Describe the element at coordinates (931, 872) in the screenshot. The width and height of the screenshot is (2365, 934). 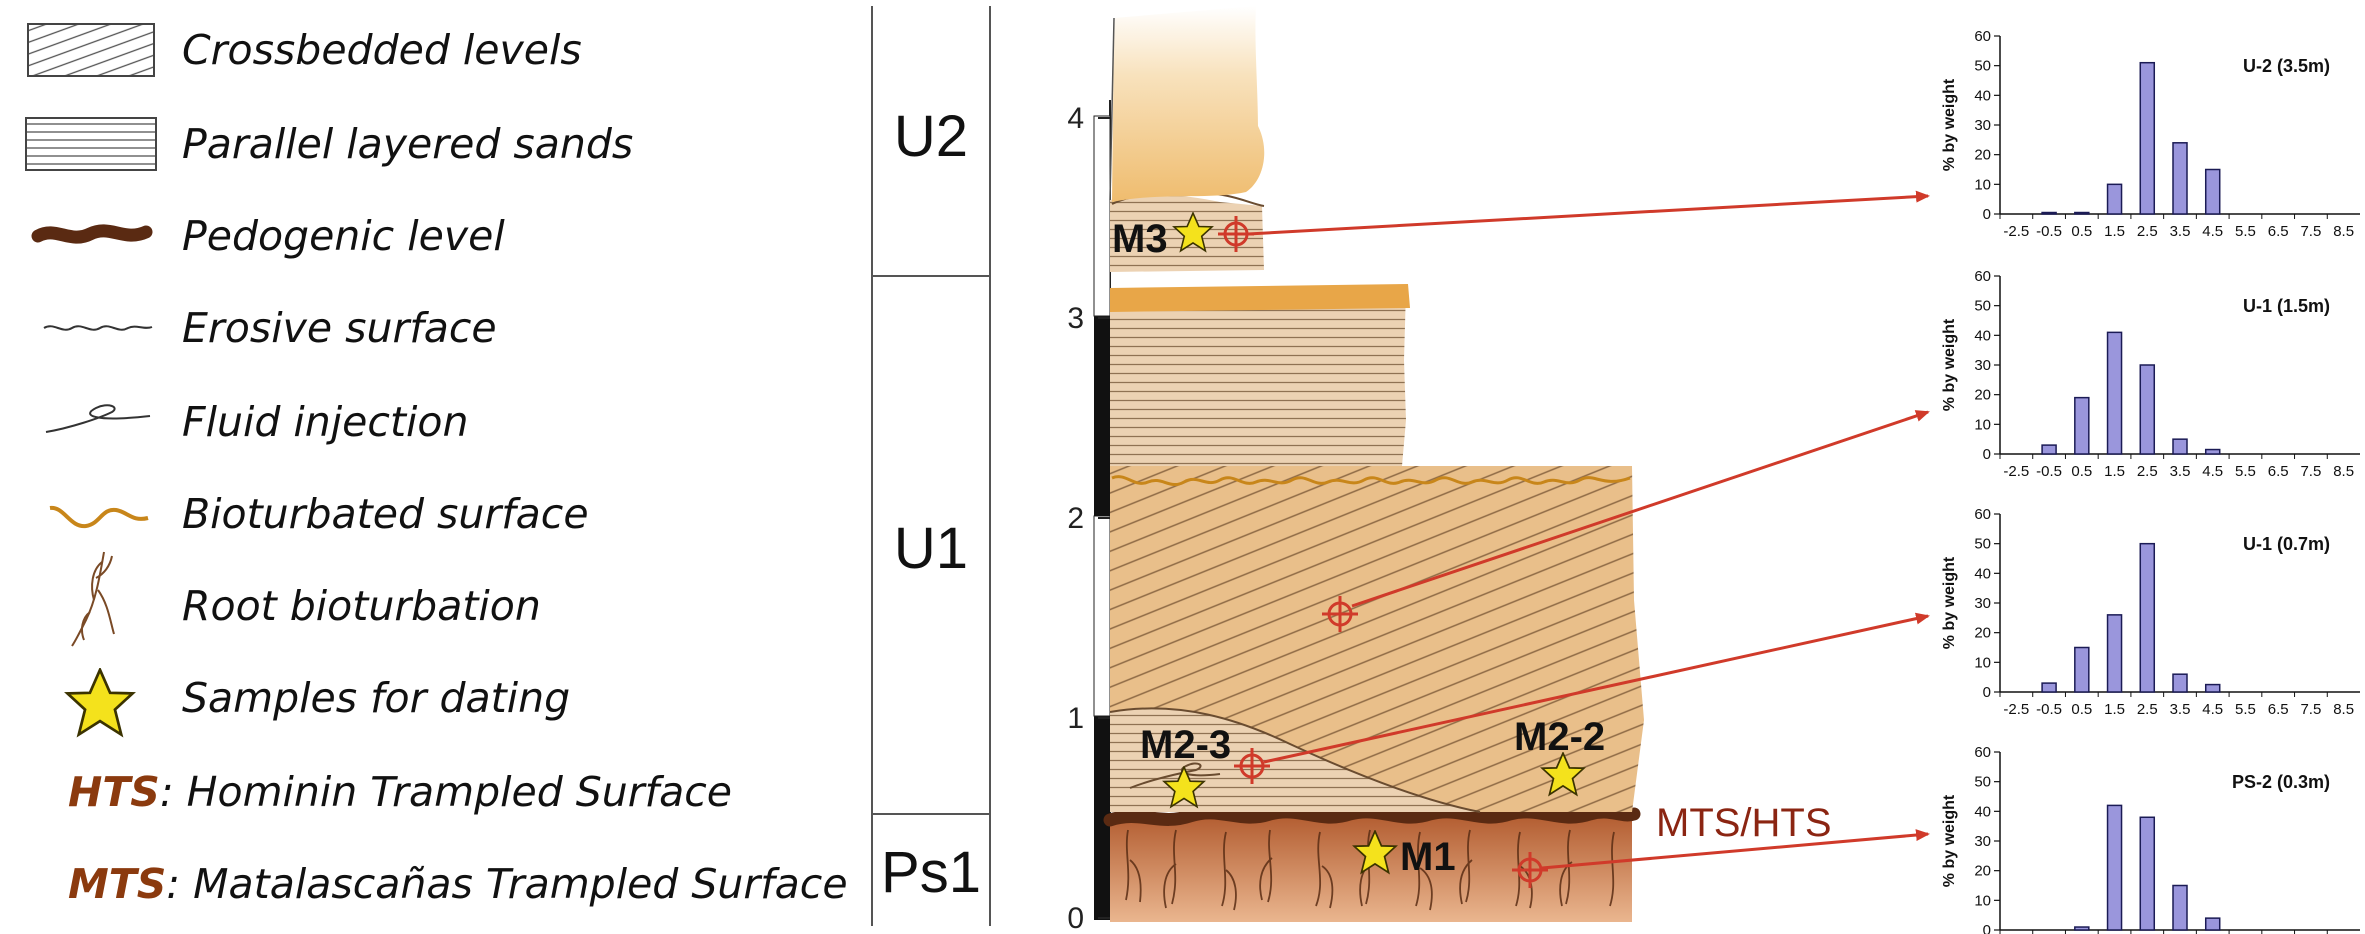
I see `unit-label-ps1: Ps1` at that location.